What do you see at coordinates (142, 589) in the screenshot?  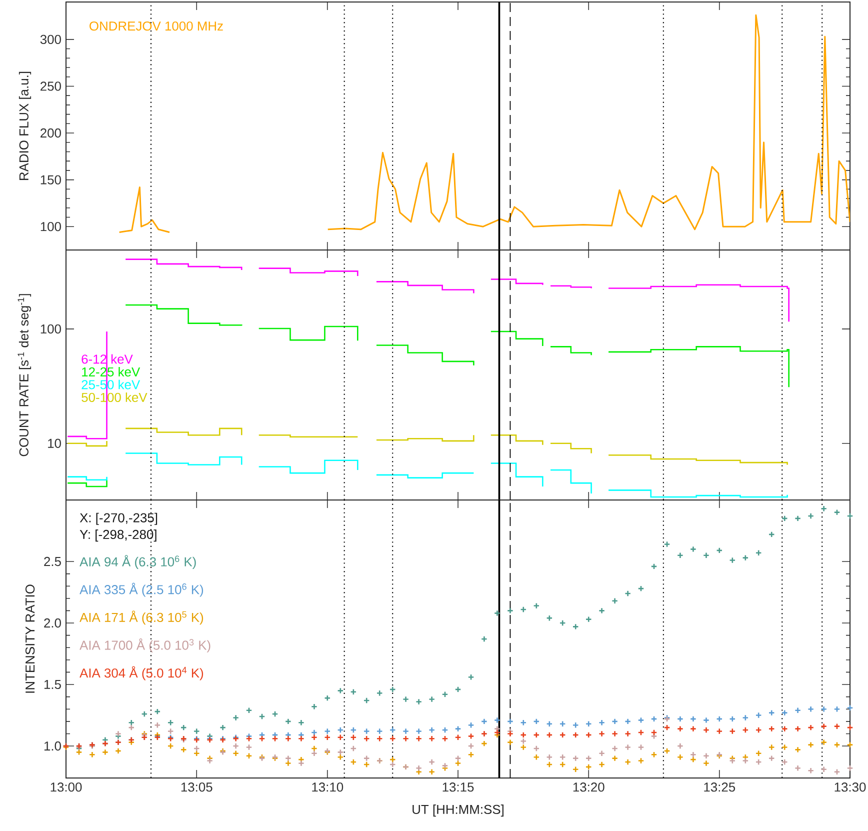 I see `text: AIA 335 Å (2.5 10$^{6}$ K)` at bounding box center [142, 589].